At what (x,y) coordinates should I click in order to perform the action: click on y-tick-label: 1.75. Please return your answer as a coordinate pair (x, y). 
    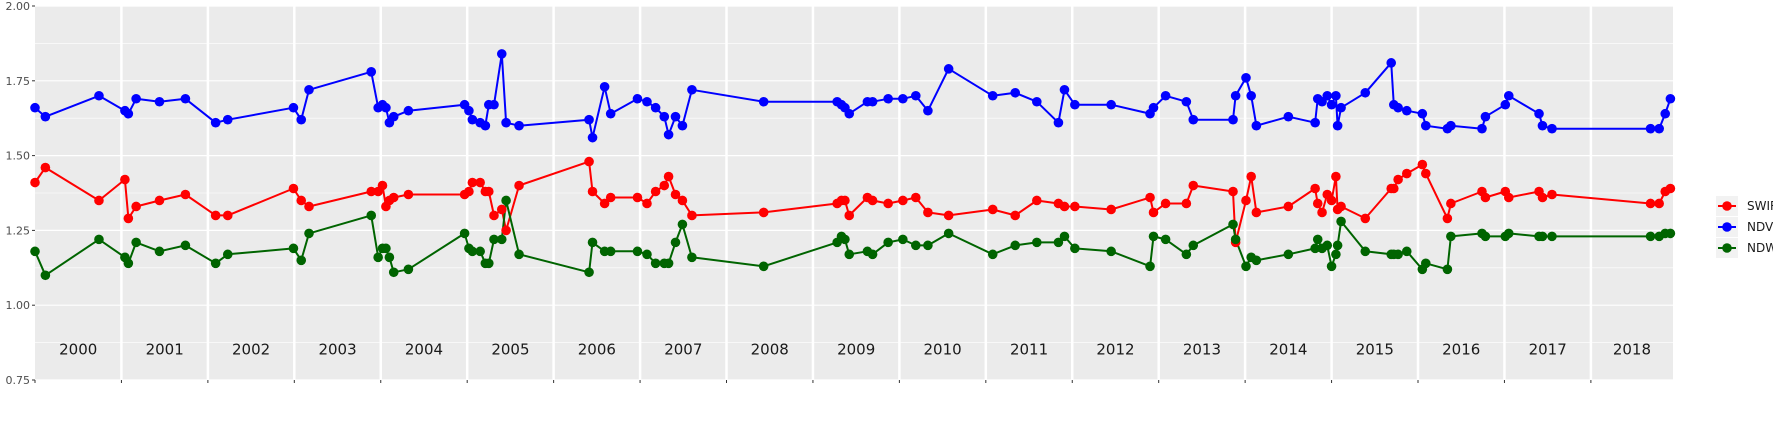
    Looking at the image, I should click on (18, 81).